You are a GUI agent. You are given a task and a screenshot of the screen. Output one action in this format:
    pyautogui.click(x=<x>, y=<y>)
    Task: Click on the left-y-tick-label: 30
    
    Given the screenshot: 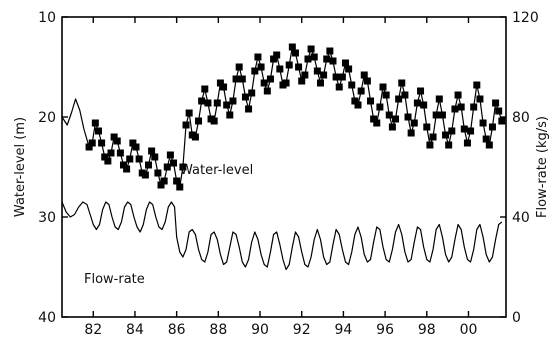 What is the action you would take?
    pyautogui.click(x=47, y=218)
    